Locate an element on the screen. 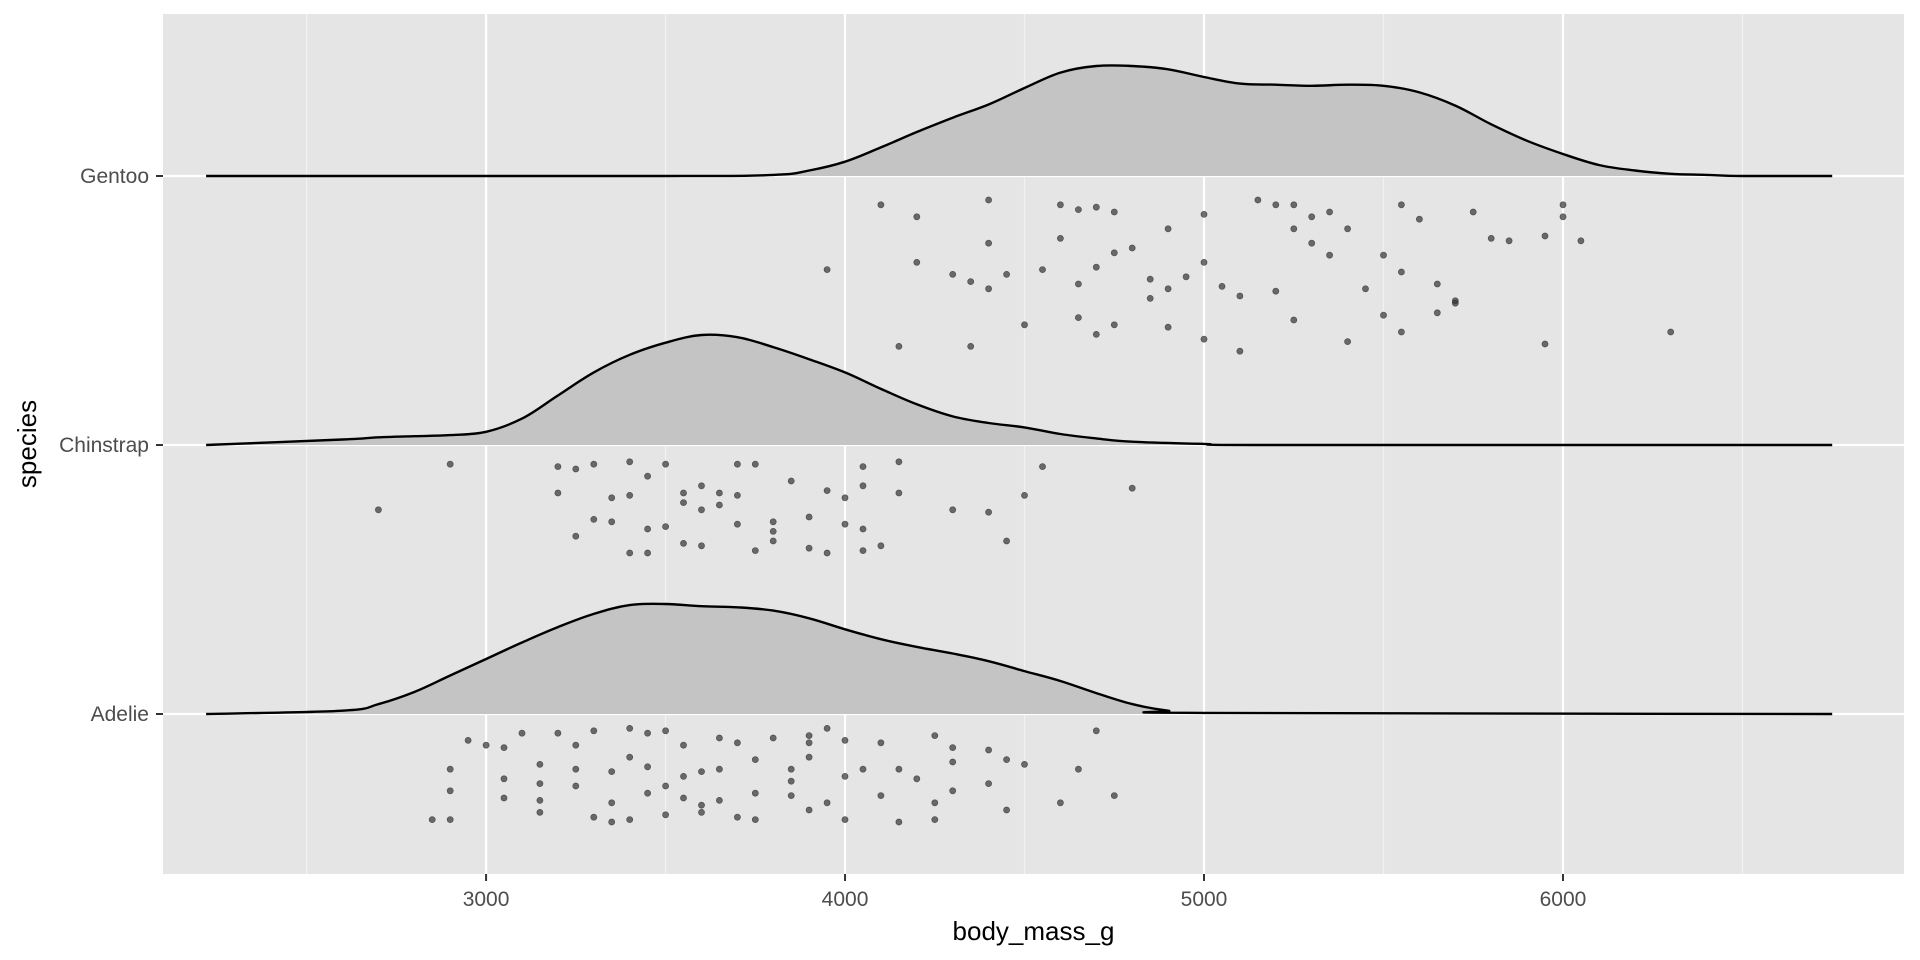 Image resolution: width=1920 pixels, height=960 pixels. y-tick-label: Gentoo is located at coordinates (114, 176).